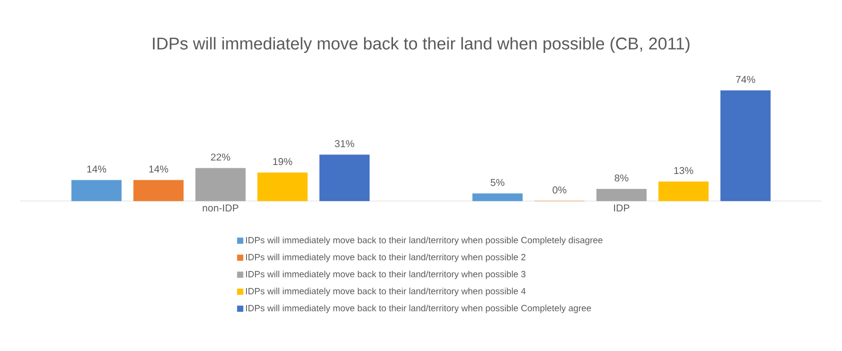  Describe the element at coordinates (386, 275) in the screenshot. I see `legend-label: IDPs will immediately move back to their land/territory when possible 3` at that location.